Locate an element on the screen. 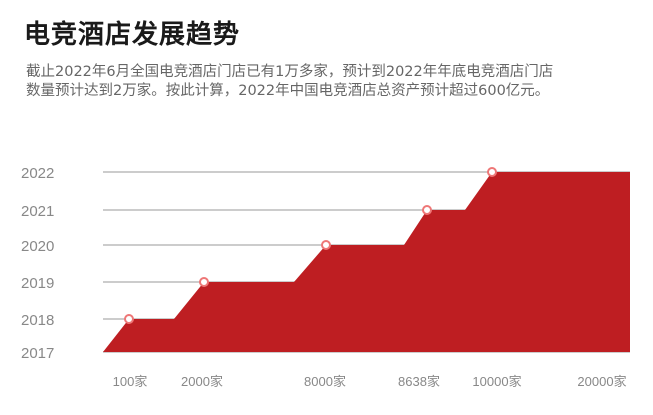 The width and height of the screenshot is (653, 415). marker-2018 is located at coordinates (129, 319).